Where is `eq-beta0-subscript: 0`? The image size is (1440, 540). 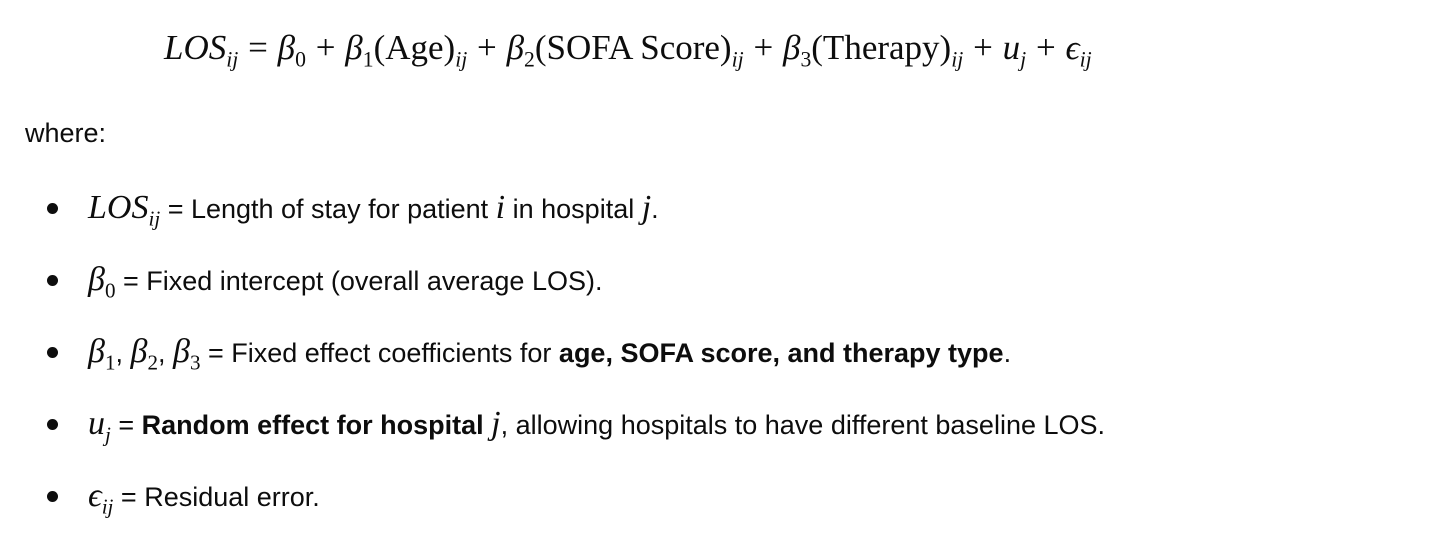
eq-beta0-subscript: 0 is located at coordinates (300, 59).